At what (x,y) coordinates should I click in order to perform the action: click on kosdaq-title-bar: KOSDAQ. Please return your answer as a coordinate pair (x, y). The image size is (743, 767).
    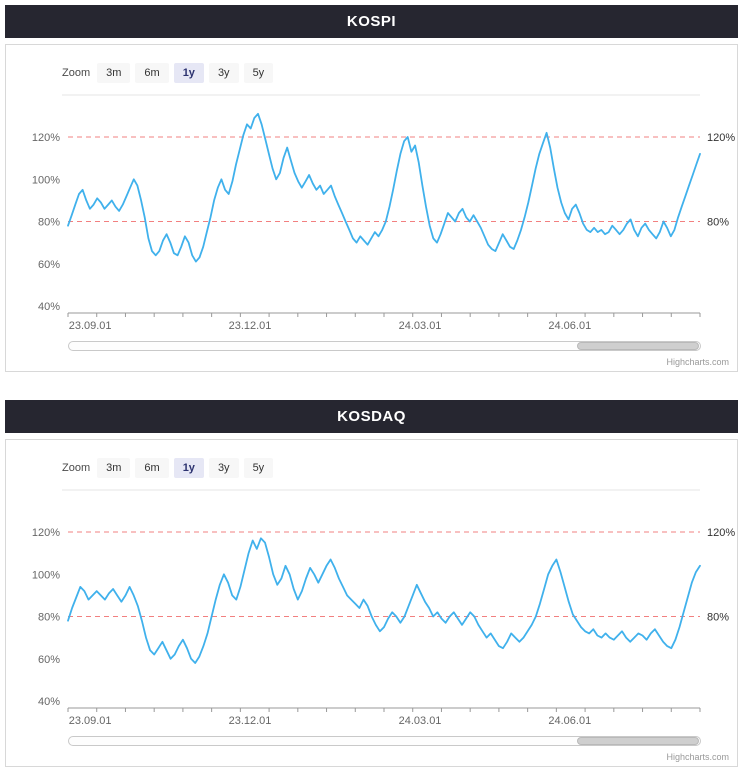
    Looking at the image, I should click on (371, 416).